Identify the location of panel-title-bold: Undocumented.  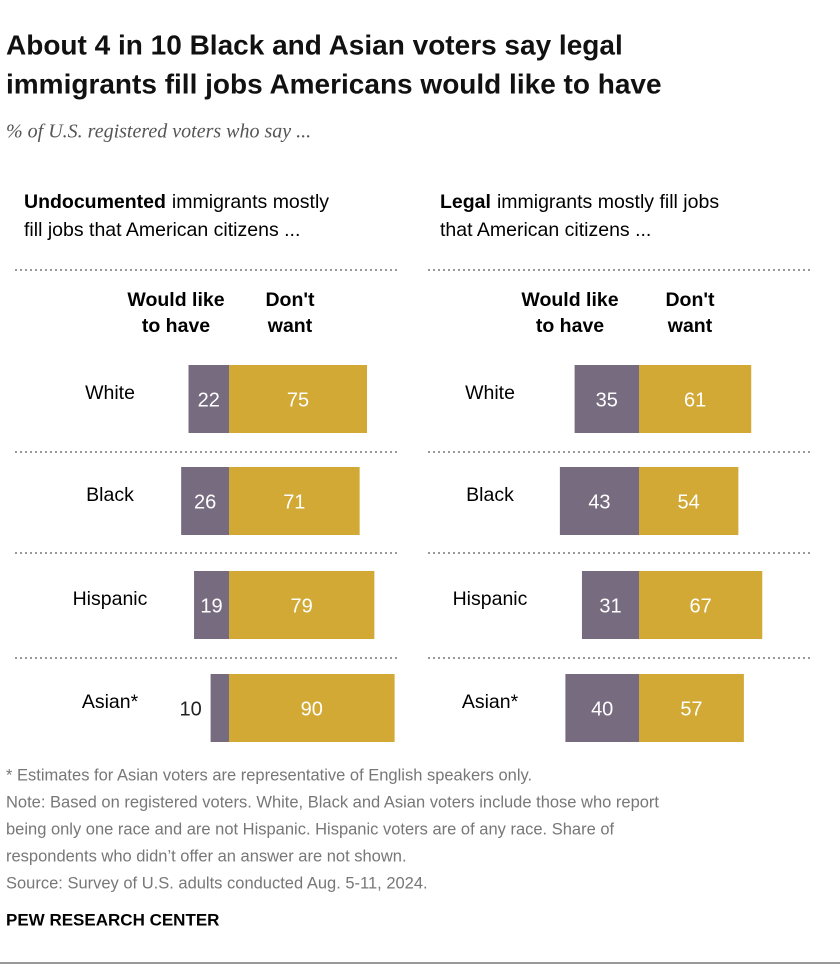
(95, 202).